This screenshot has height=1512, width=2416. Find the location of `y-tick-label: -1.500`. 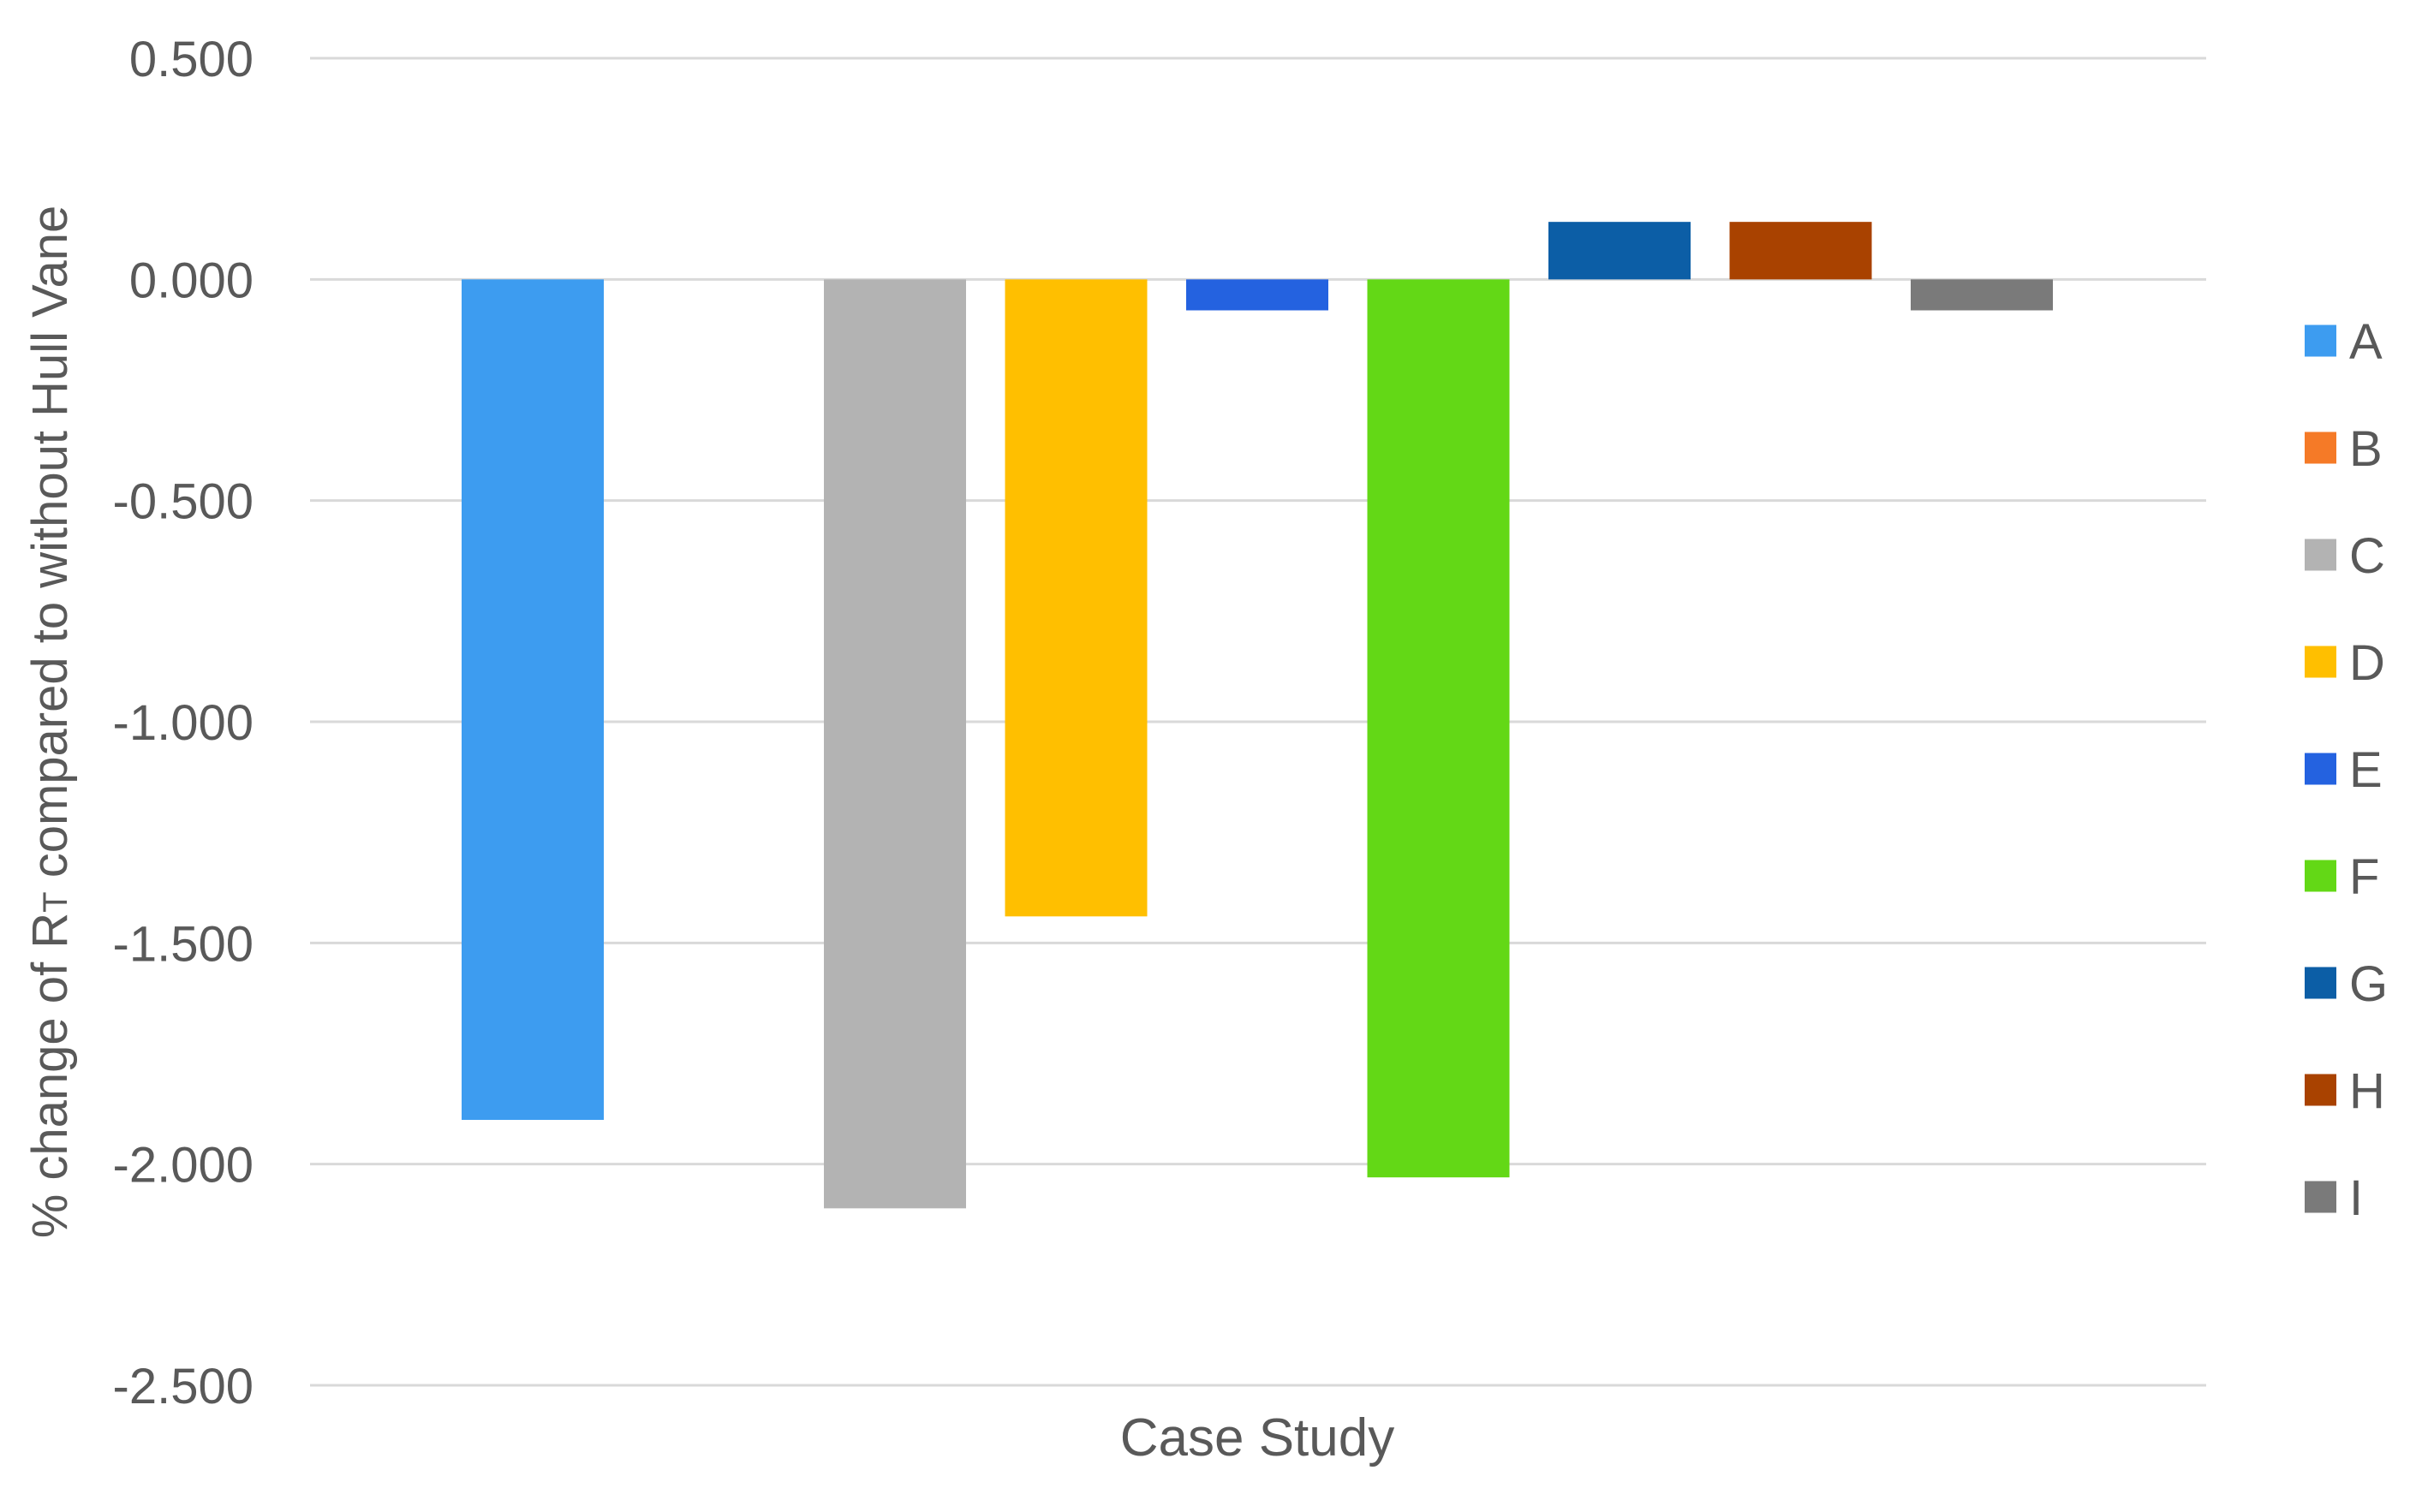

y-tick-label: -1.500 is located at coordinates (183, 944).